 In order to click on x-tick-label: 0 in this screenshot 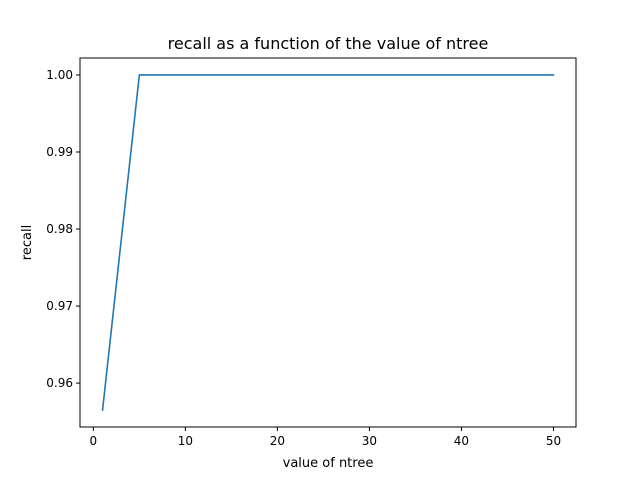, I will do `click(94, 441)`.